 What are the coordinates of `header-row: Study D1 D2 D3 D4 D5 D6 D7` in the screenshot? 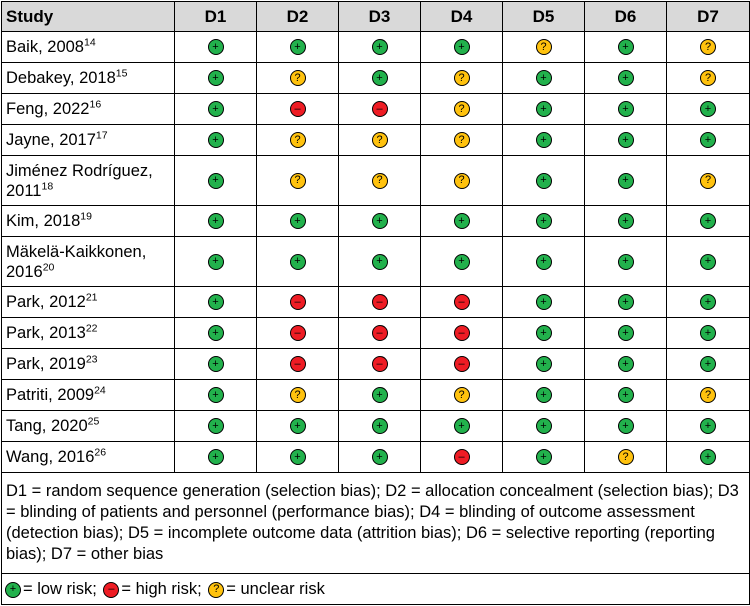 It's located at (375, 16).